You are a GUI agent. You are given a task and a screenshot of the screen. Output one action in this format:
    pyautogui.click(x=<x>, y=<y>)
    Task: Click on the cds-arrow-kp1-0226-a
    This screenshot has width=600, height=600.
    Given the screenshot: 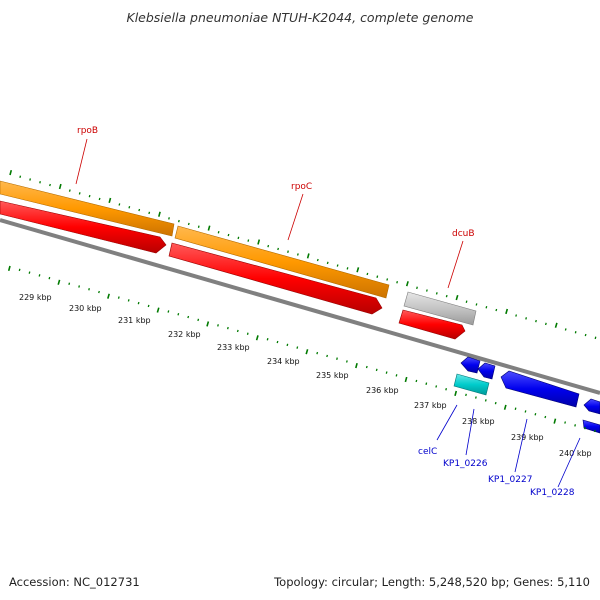 What is the action you would take?
    pyautogui.click(x=470, y=365)
    